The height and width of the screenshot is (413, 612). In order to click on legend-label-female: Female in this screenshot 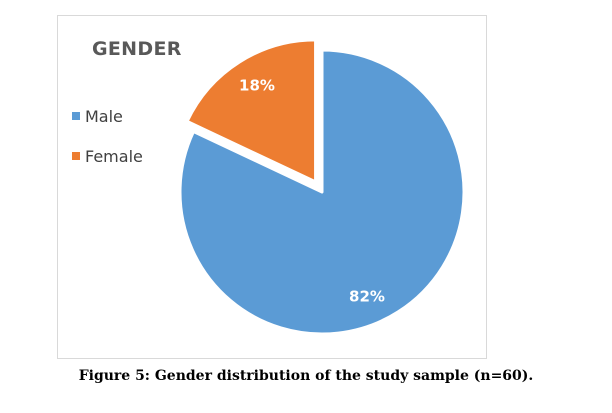, I will do `click(114, 156)`.